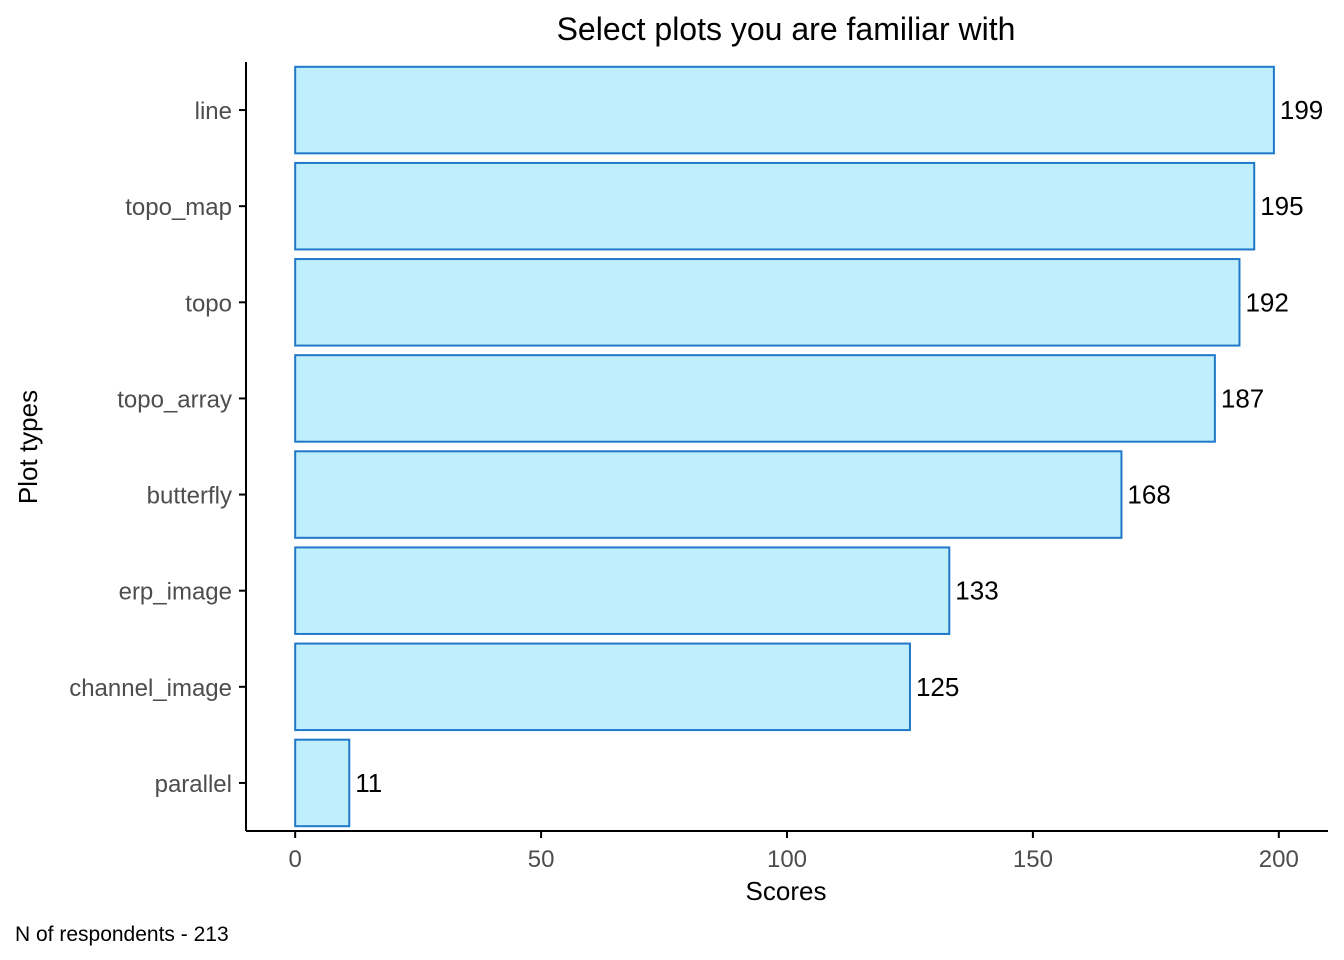 This screenshot has height=960, width=1344. I want to click on chart-title: Select plots you are familiar with, so click(786, 29).